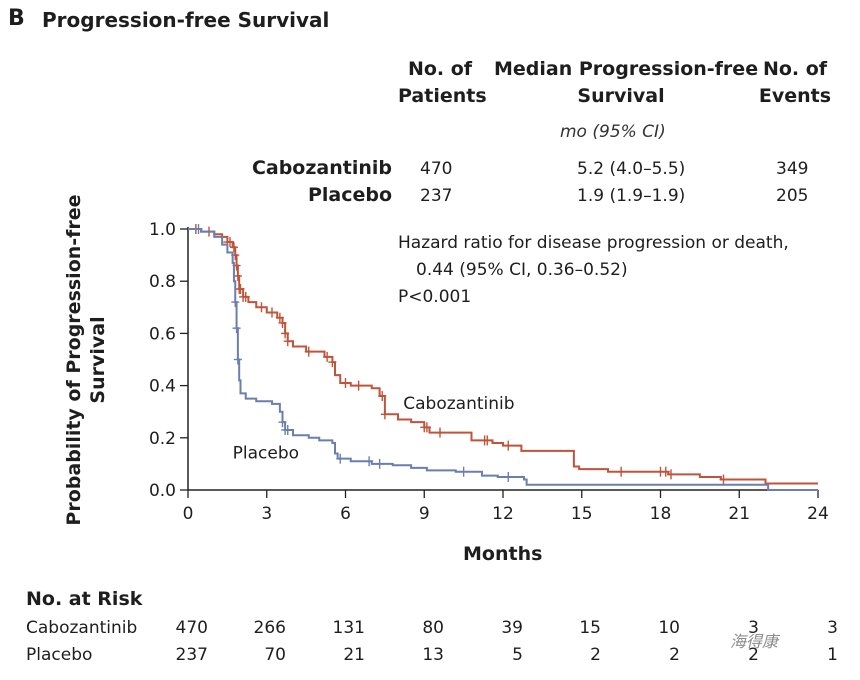 This screenshot has width=860, height=680. I want to click on curve-label-cabozantinib: Cabozantinib, so click(458, 404).